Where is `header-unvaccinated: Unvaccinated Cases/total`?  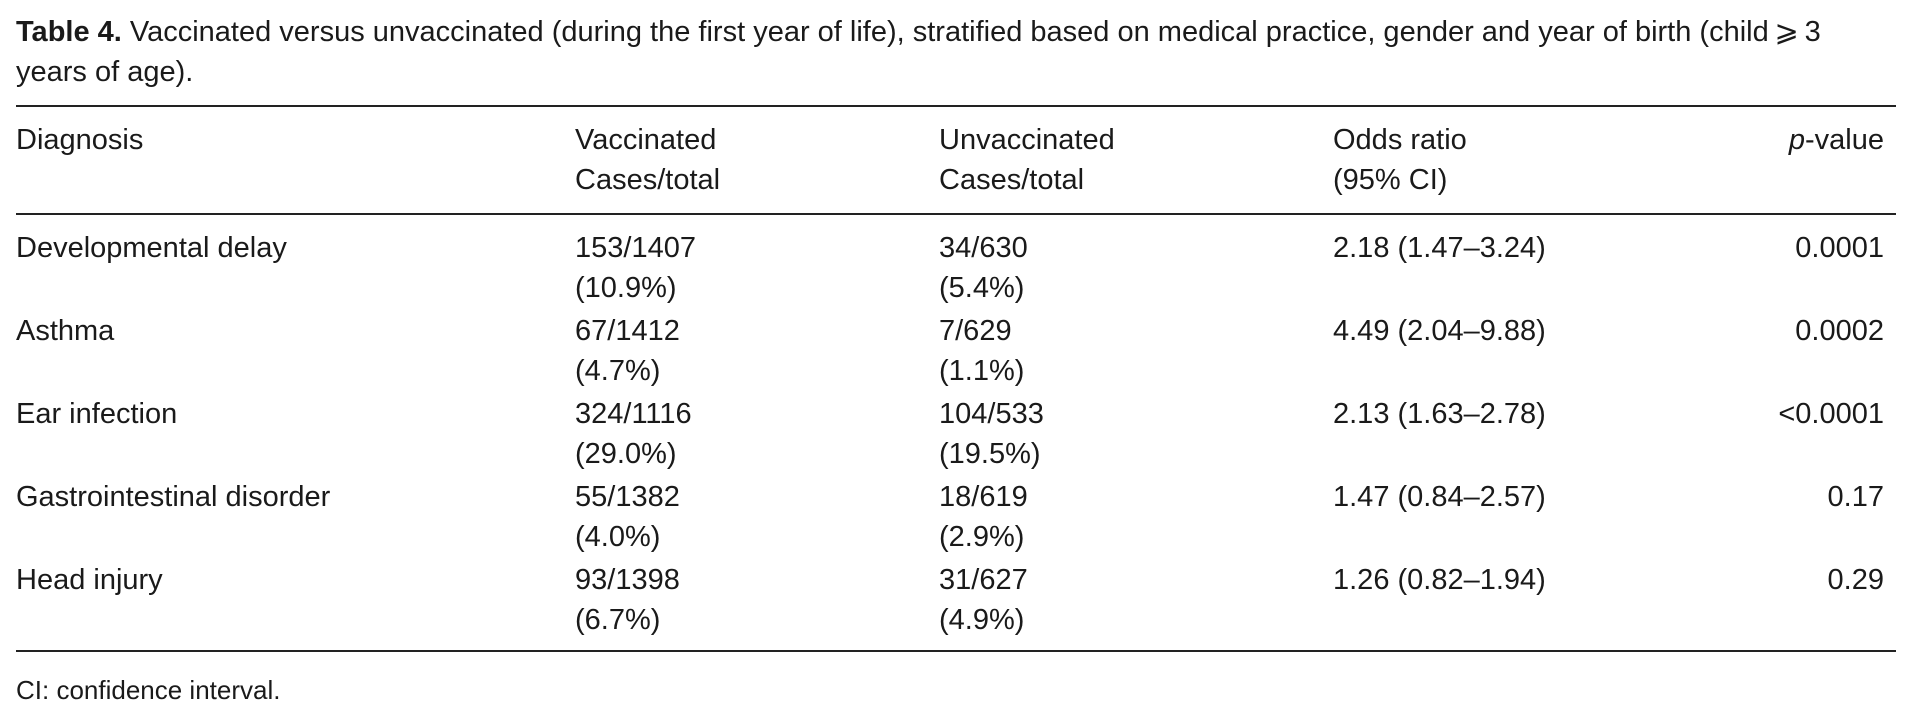
header-unvaccinated: Unvaccinated Cases/total is located at coordinates (1027, 160).